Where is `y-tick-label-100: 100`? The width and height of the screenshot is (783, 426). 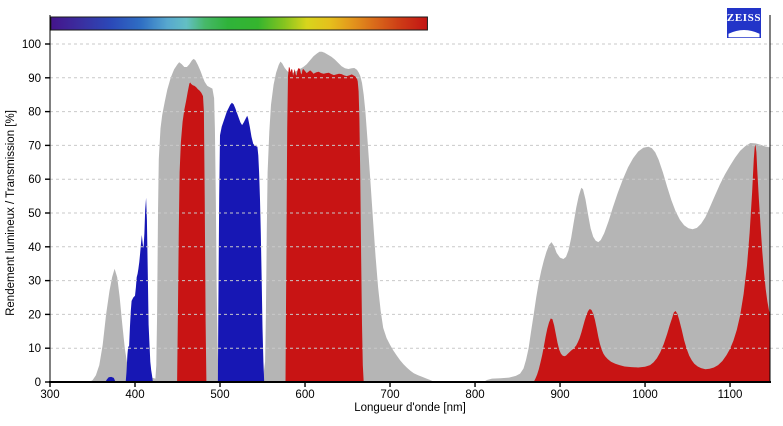 y-tick-label-100: 100 is located at coordinates (31, 45).